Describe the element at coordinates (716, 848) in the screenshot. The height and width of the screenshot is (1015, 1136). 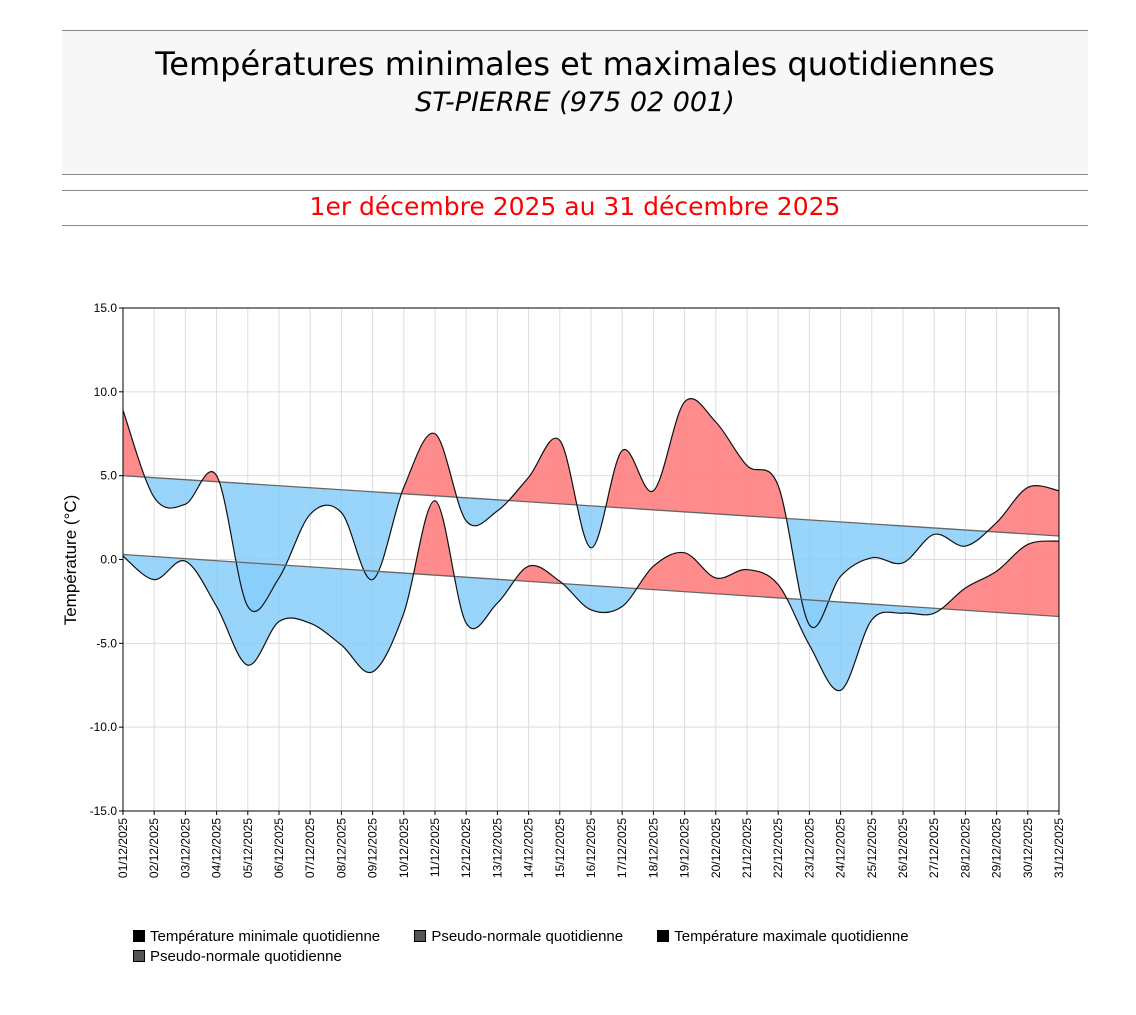
I see `x-tick-label: 20/12/2025` at that location.